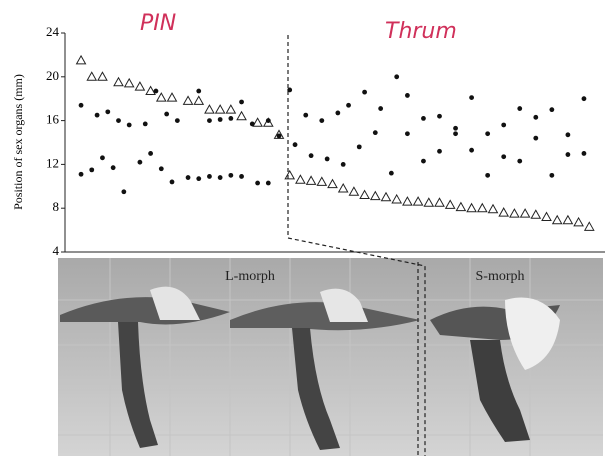  What do you see at coordinates (56, 250) in the screenshot?
I see `y-tick-label: 4` at bounding box center [56, 250].